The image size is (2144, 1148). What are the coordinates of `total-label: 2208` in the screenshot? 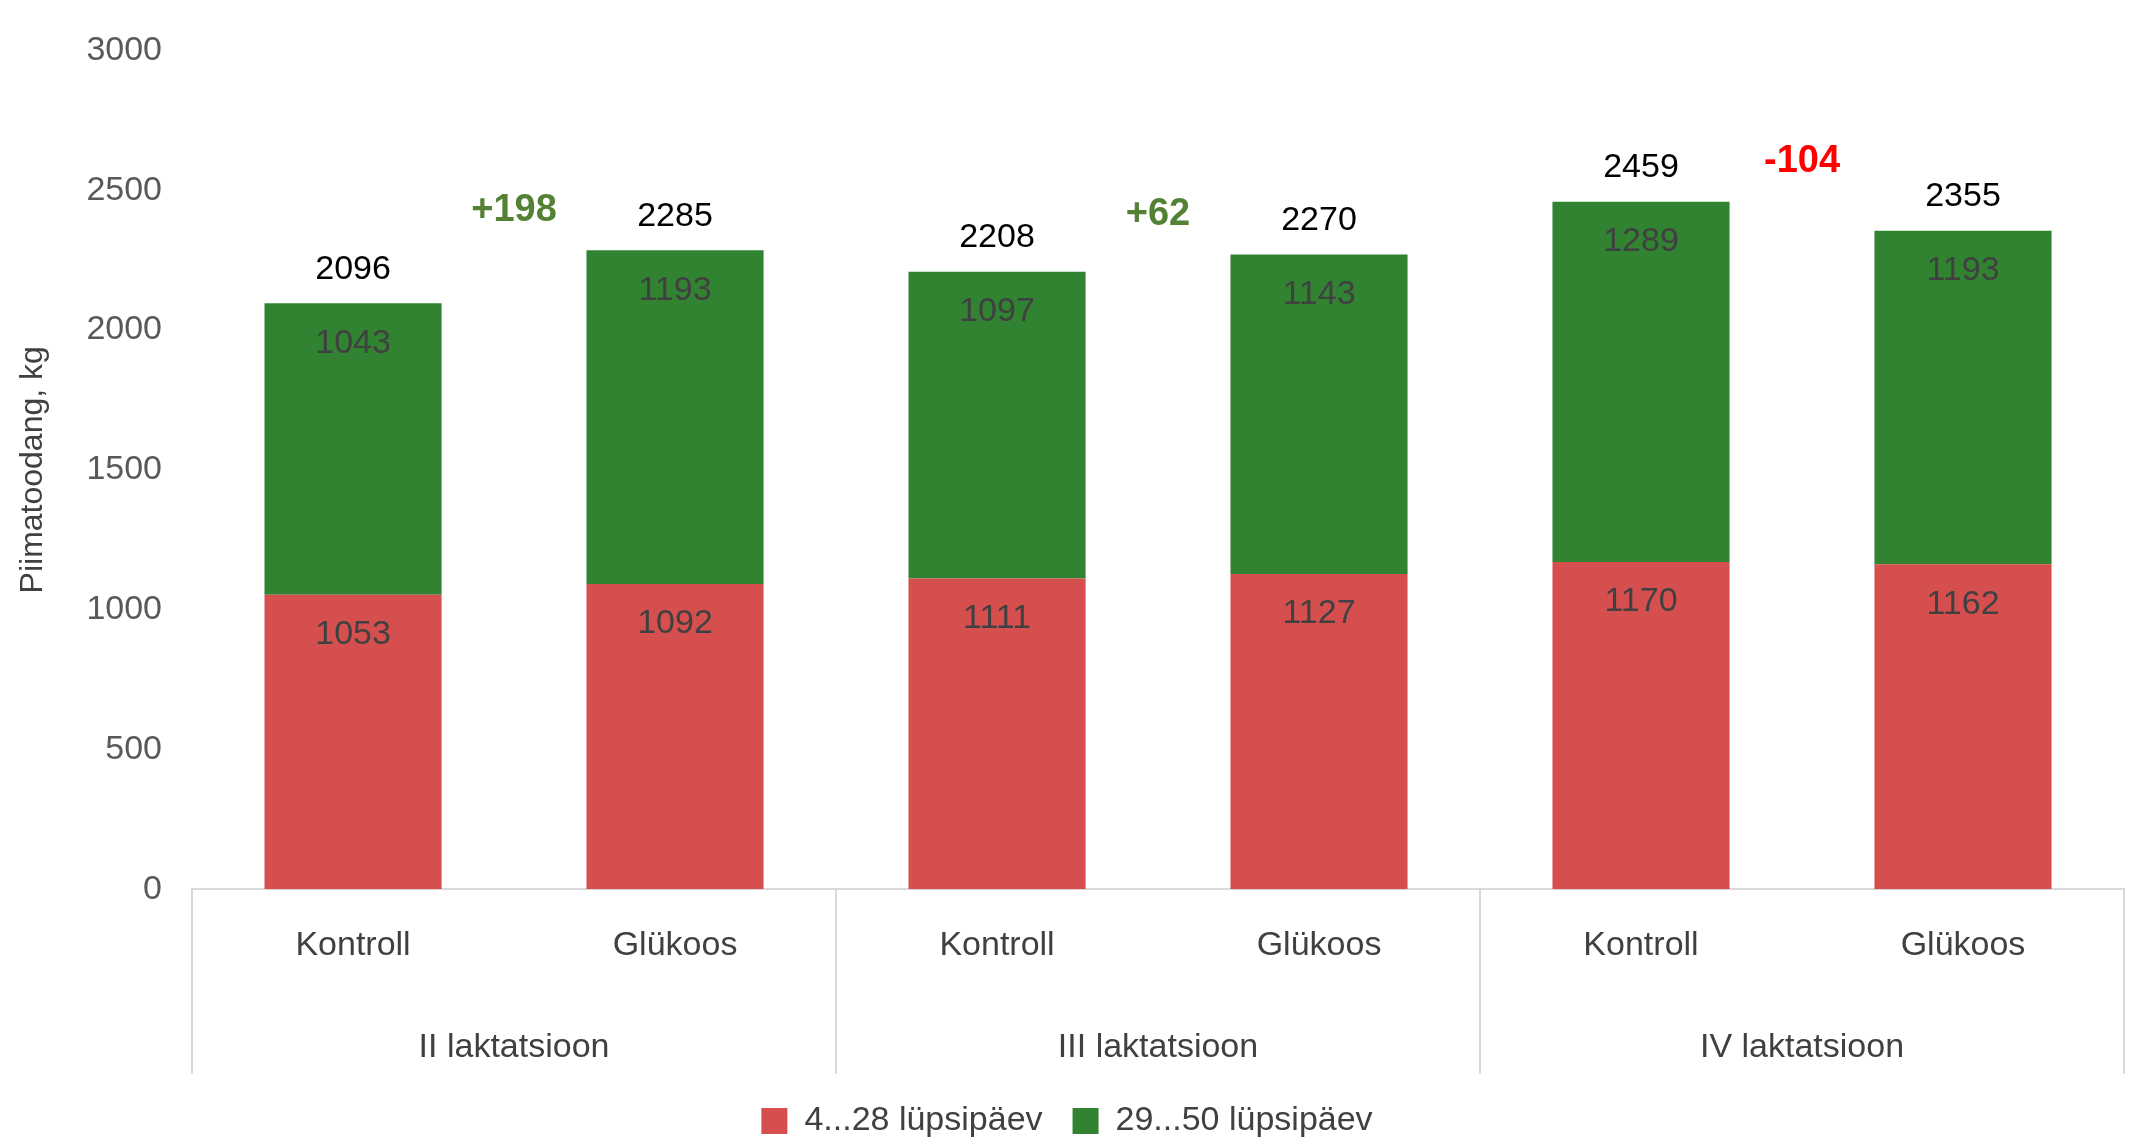 It's located at (997, 235).